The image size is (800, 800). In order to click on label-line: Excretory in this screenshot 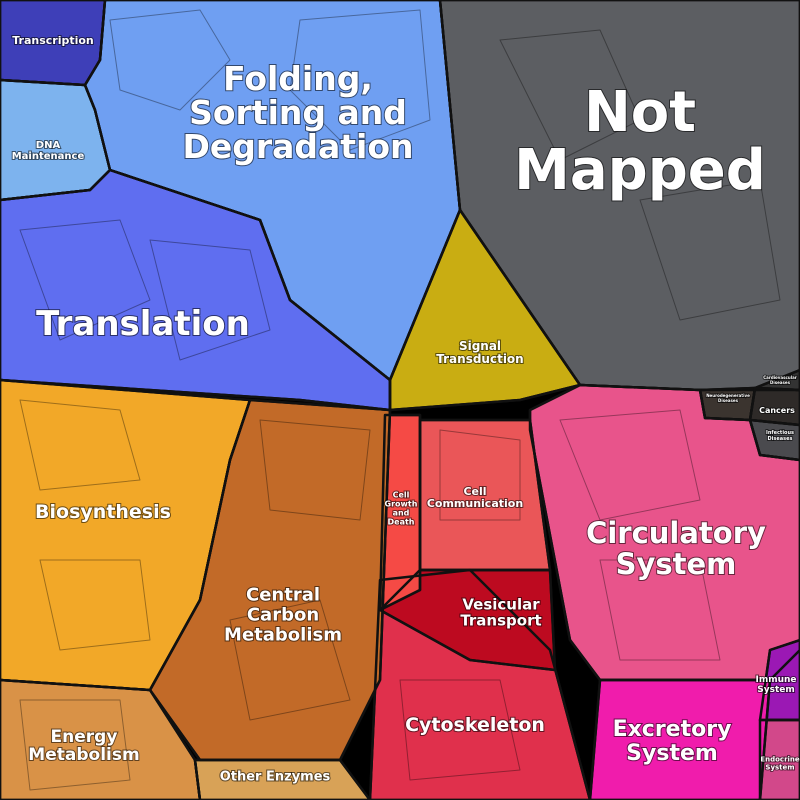, I will do `click(672, 729)`.